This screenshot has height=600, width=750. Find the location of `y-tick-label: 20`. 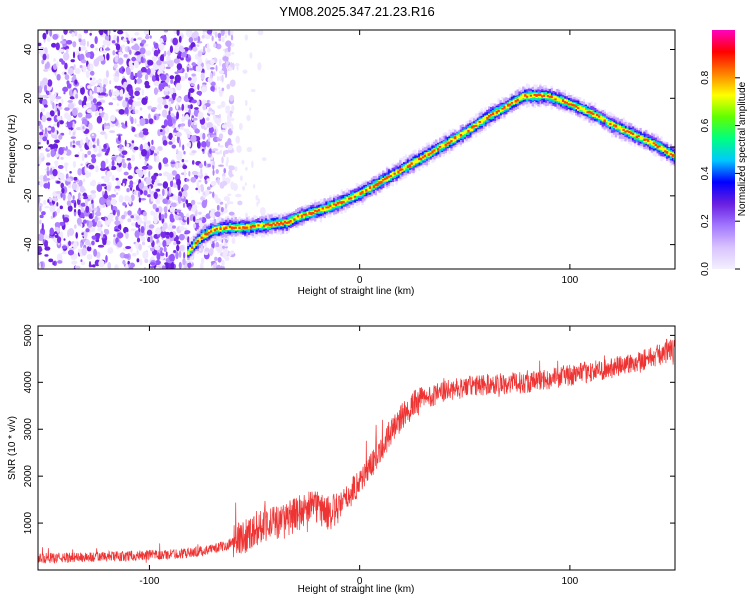

y-tick-label: 20 is located at coordinates (28, 98).